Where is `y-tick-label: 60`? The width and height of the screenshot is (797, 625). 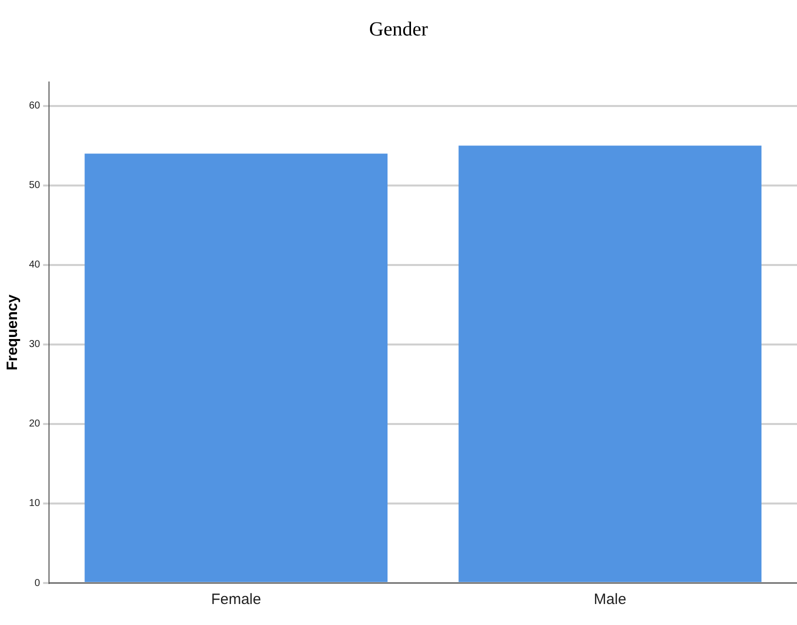
y-tick-label: 60 is located at coordinates (35, 106).